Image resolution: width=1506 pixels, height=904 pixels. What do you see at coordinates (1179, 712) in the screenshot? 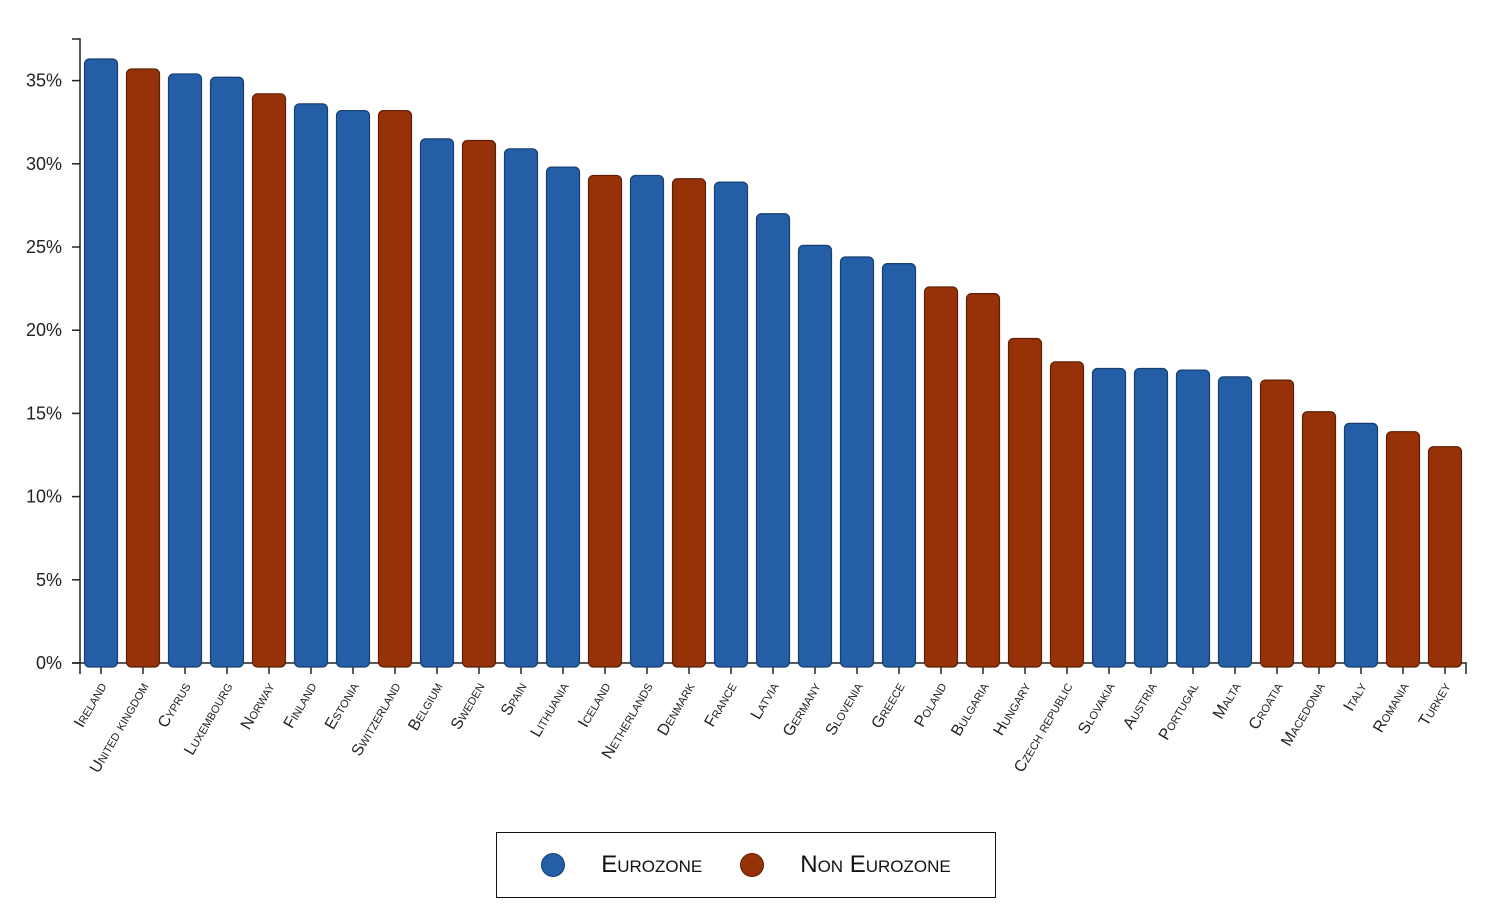
I see `x-tick-label-portugal: Portugal` at bounding box center [1179, 712].